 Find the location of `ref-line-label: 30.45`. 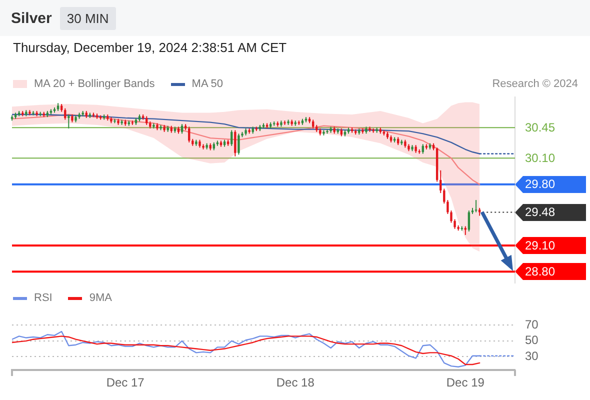

ref-line-label: 30.45 is located at coordinates (540, 127).